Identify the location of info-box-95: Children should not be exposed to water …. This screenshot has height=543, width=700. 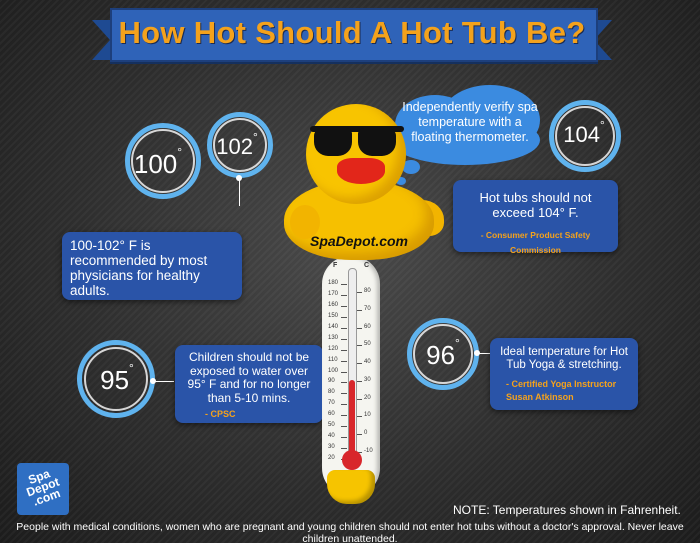
(249, 384).